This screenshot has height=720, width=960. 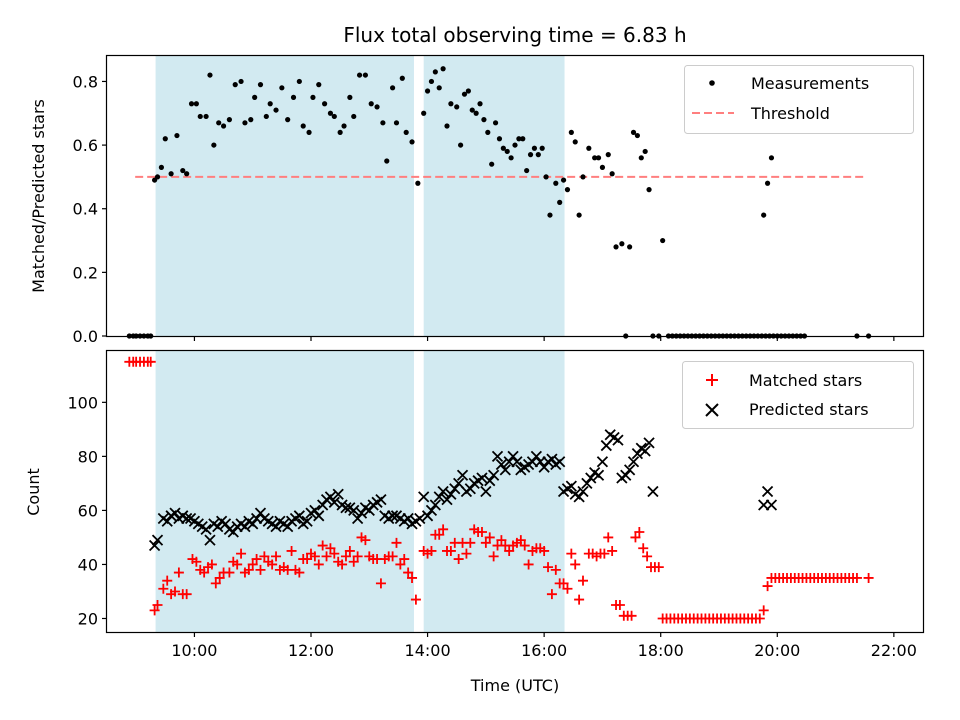 What do you see at coordinates (82, 402) in the screenshot?
I see `y-tick-label: 100` at bounding box center [82, 402].